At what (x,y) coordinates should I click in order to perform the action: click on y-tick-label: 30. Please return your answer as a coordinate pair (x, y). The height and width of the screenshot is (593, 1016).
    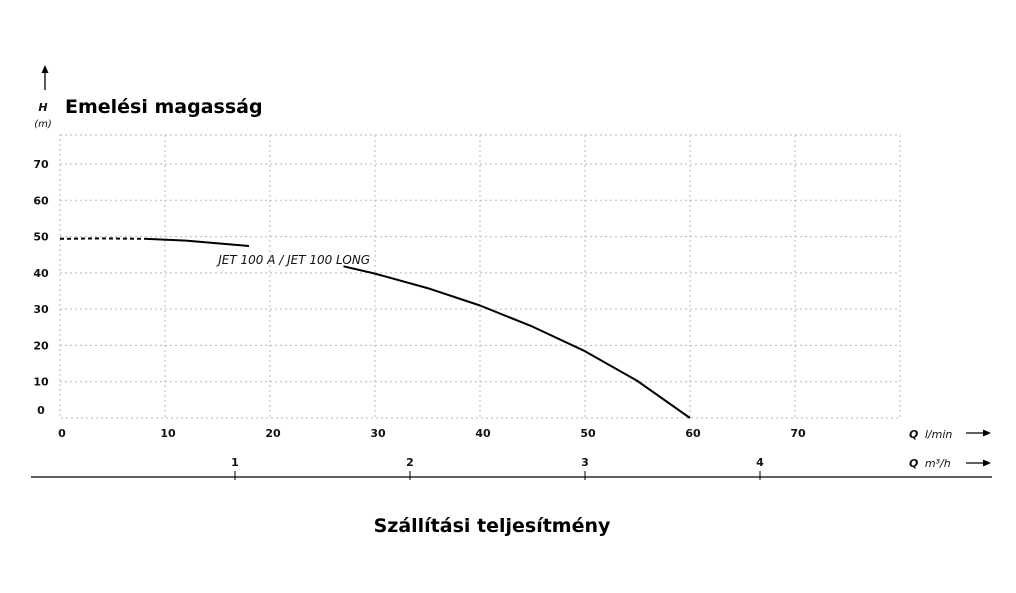
    Looking at the image, I should click on (41, 309).